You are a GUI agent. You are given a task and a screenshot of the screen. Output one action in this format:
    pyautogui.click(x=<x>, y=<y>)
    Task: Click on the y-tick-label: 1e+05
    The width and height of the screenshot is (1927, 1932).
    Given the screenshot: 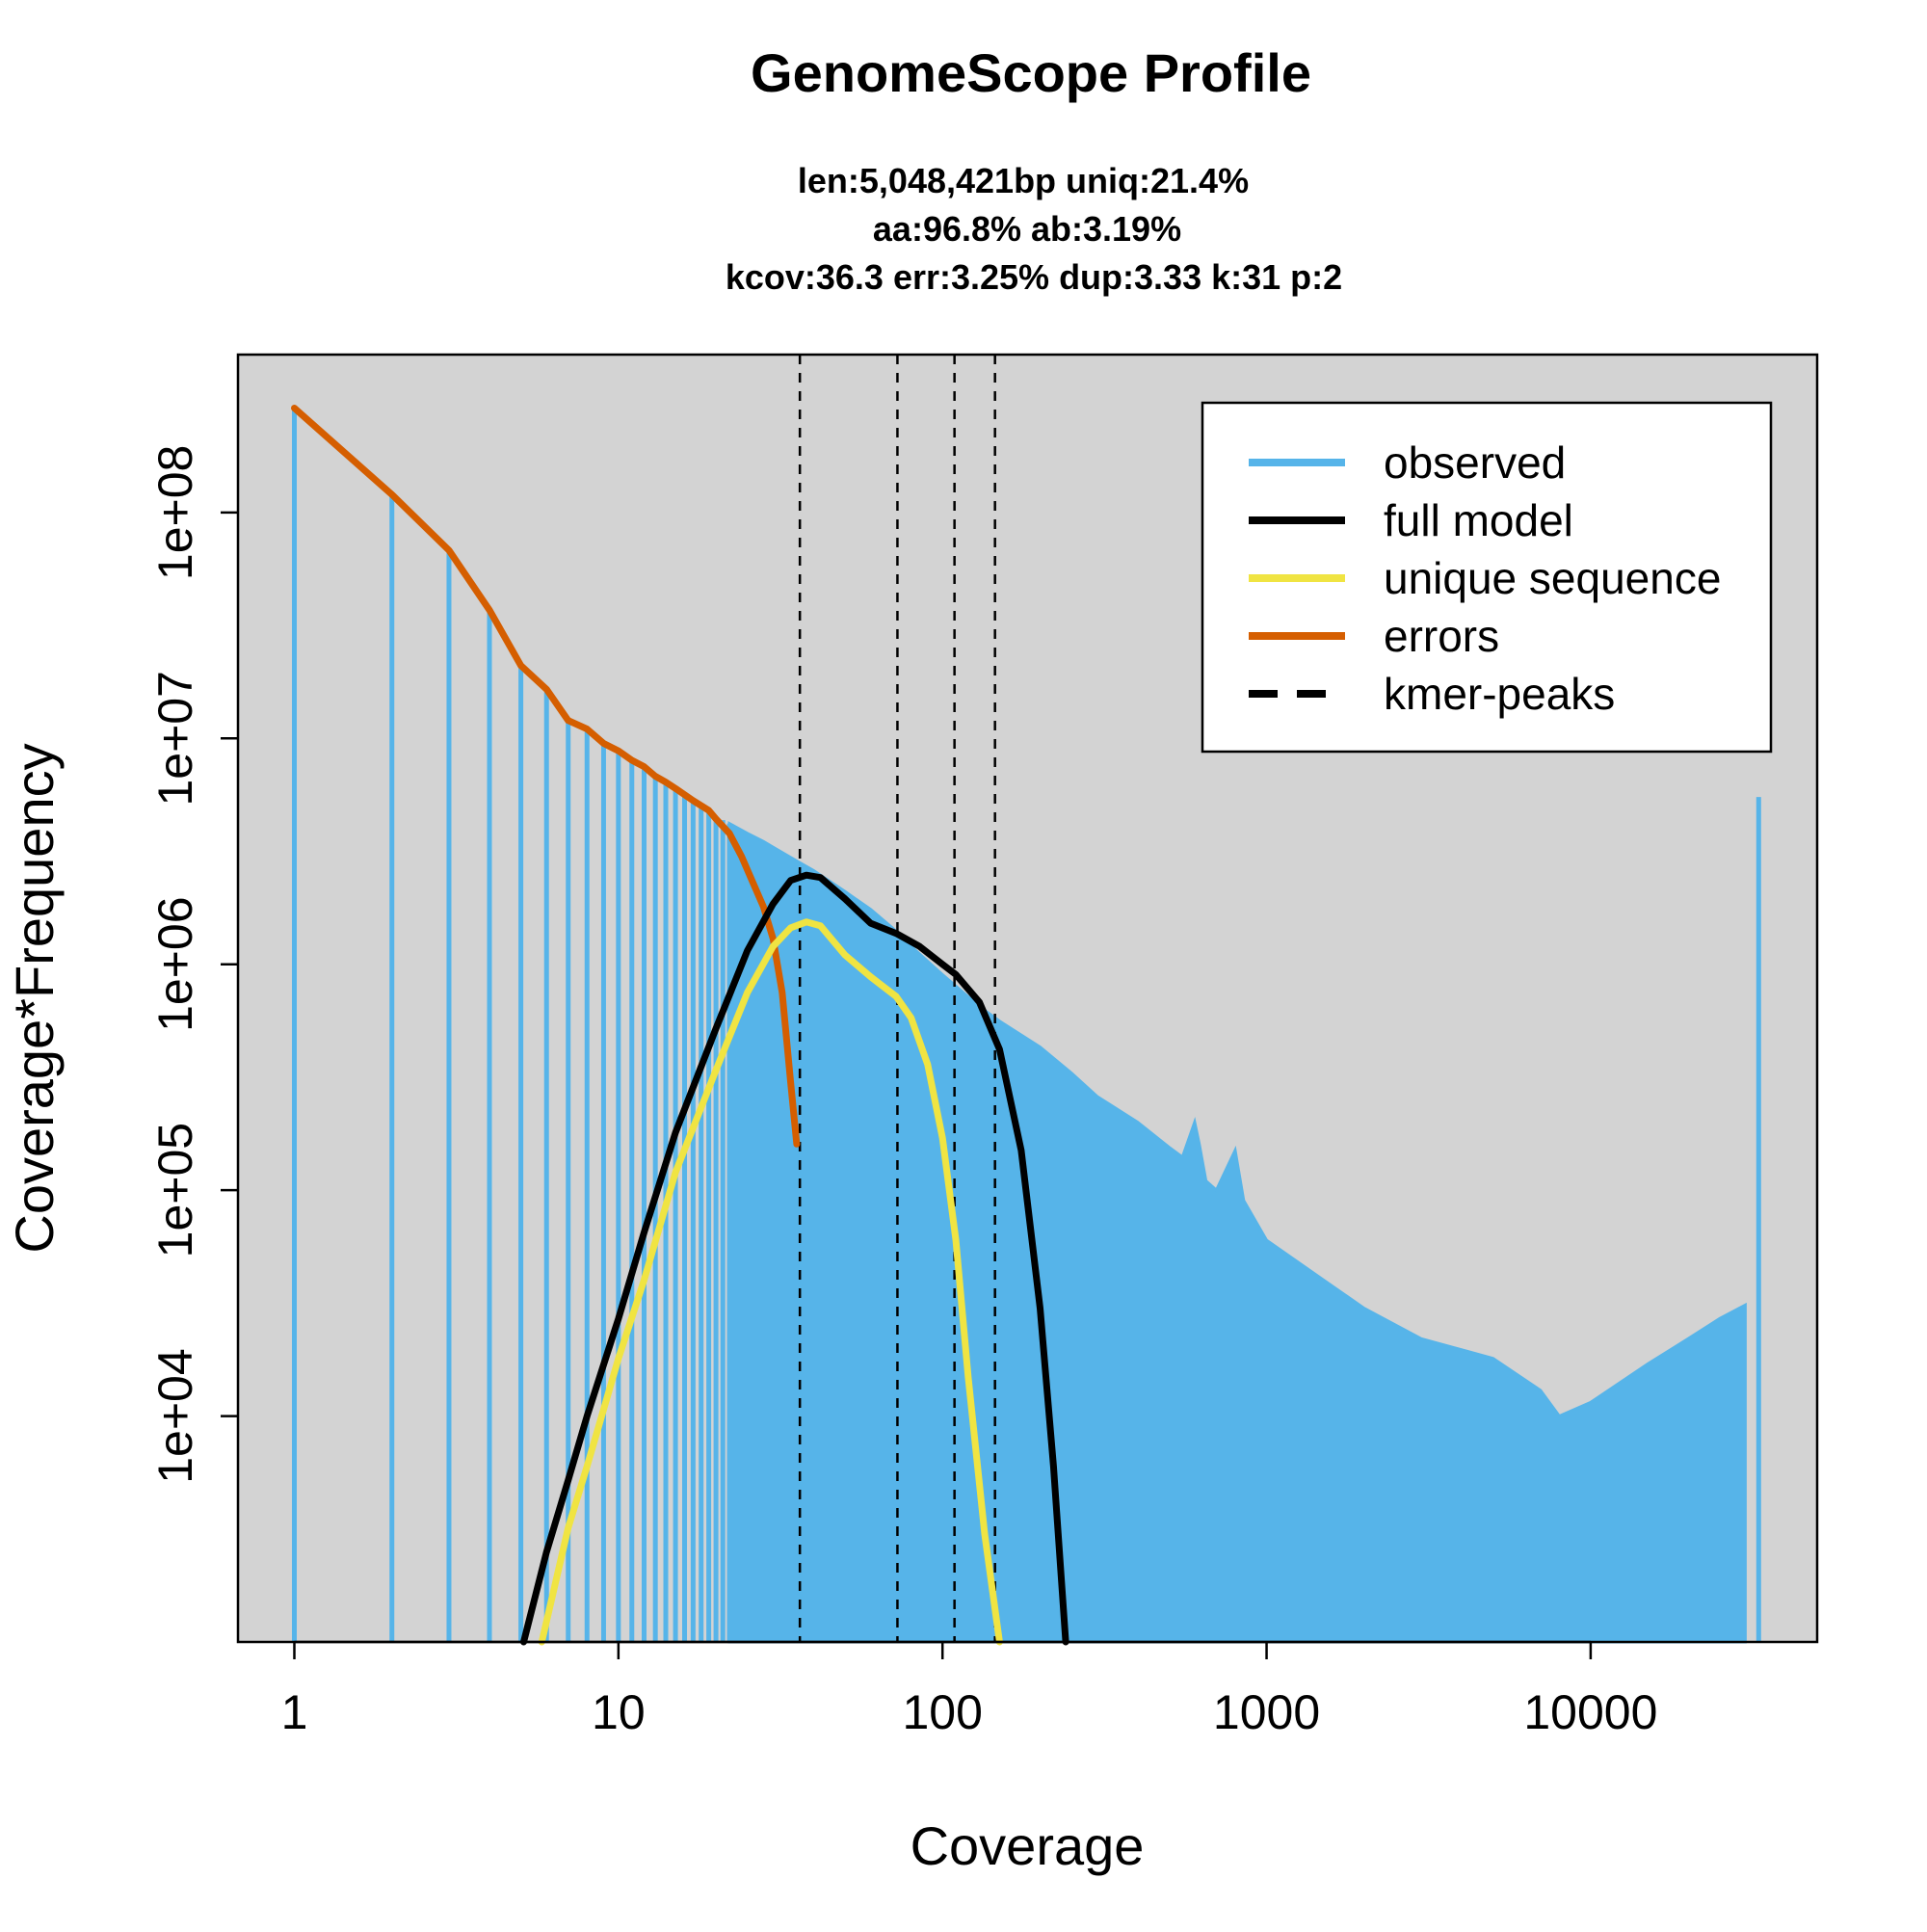 What is the action you would take?
    pyautogui.click(x=175, y=1190)
    